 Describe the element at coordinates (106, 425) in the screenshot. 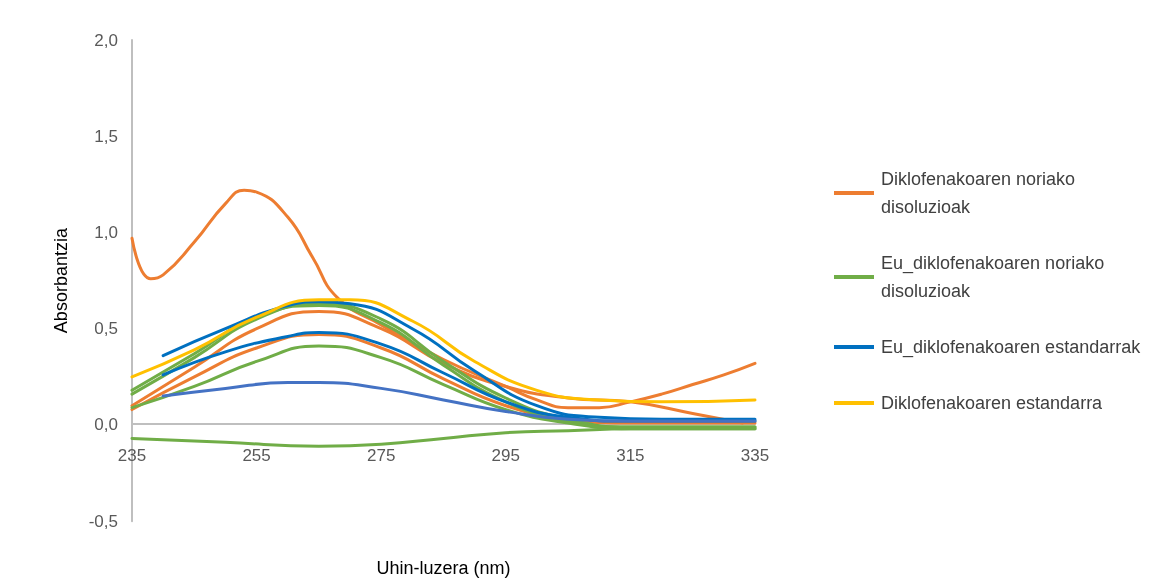

I see `y-tick-label: 0,0` at that location.